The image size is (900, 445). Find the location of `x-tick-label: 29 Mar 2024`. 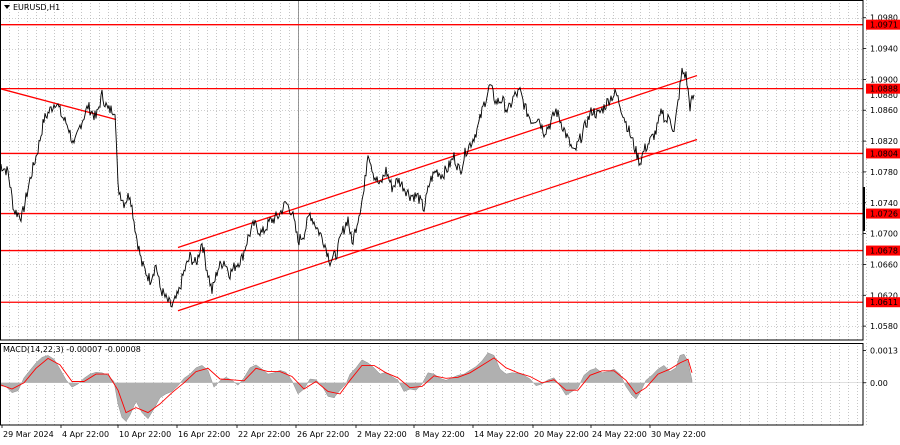

x-tick-label: 29 Mar 2024 is located at coordinates (28, 434).